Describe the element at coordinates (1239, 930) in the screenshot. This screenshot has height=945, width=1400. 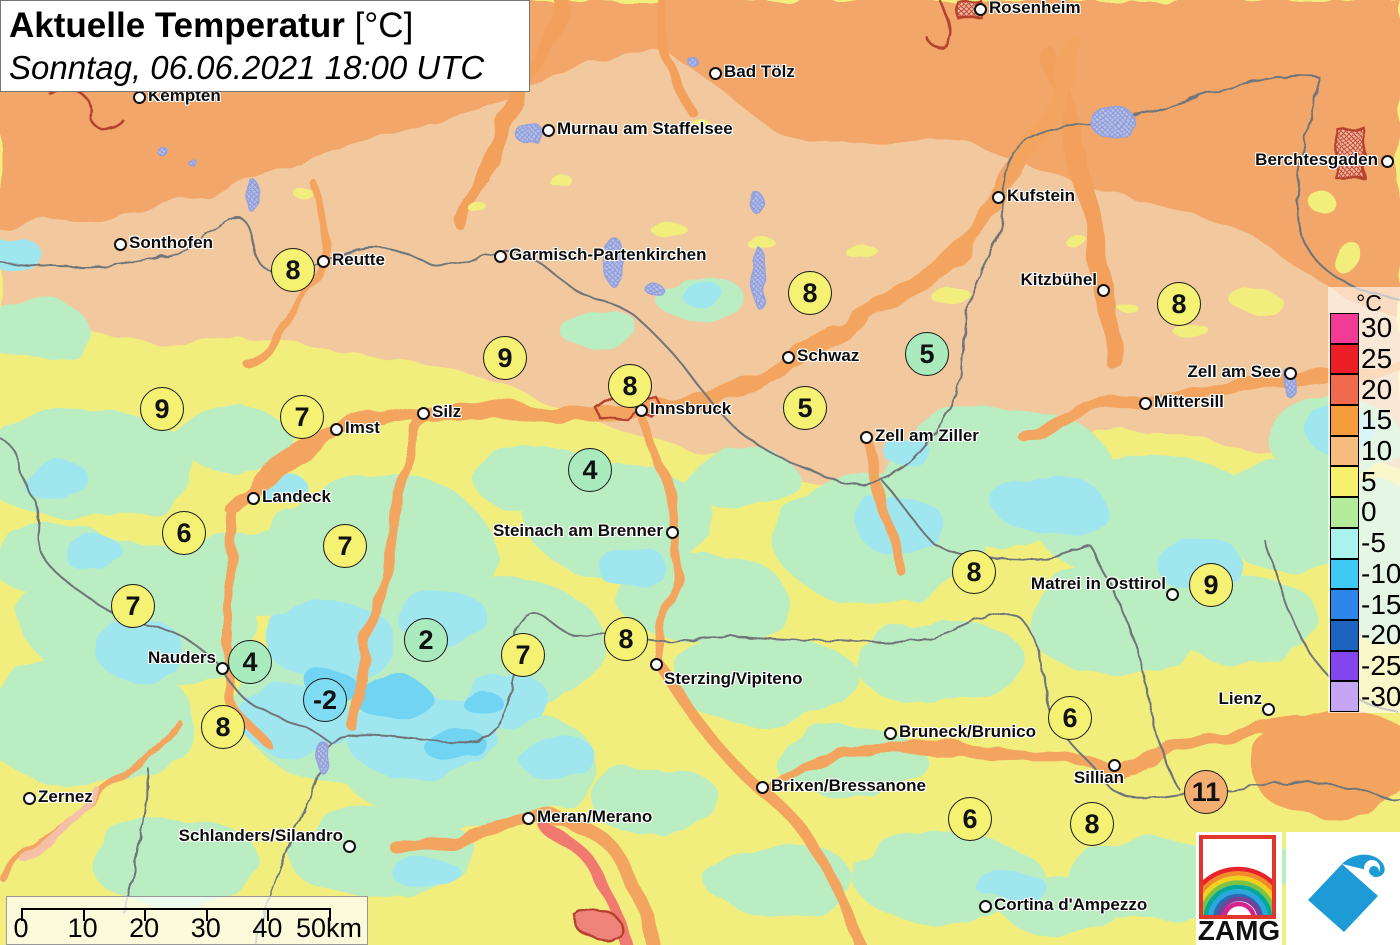
I see `zamg-logo-text: ZAMG` at that location.